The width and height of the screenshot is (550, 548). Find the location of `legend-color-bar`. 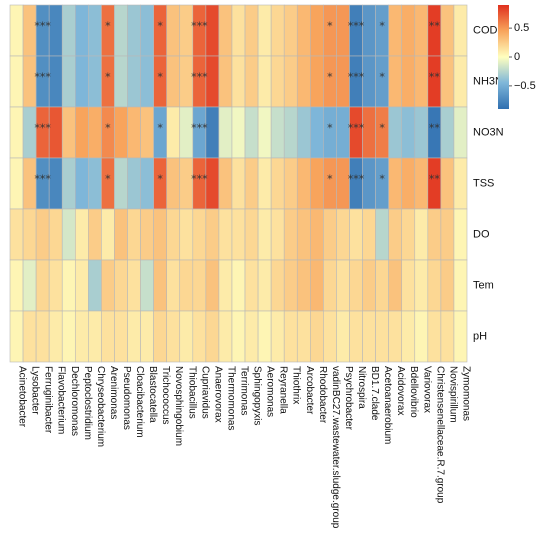

legend-color-bar is located at coordinates (503, 57).